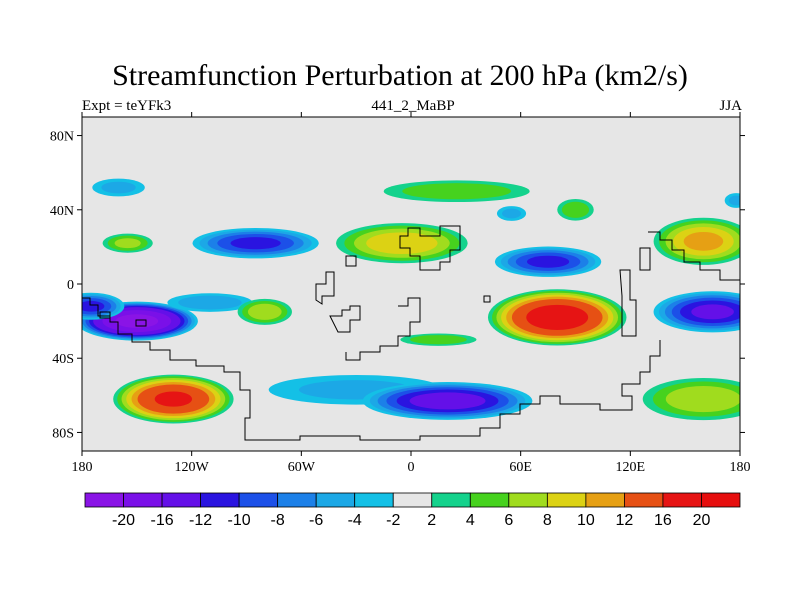  I want to click on colorbar-label: -4, so click(355, 520).